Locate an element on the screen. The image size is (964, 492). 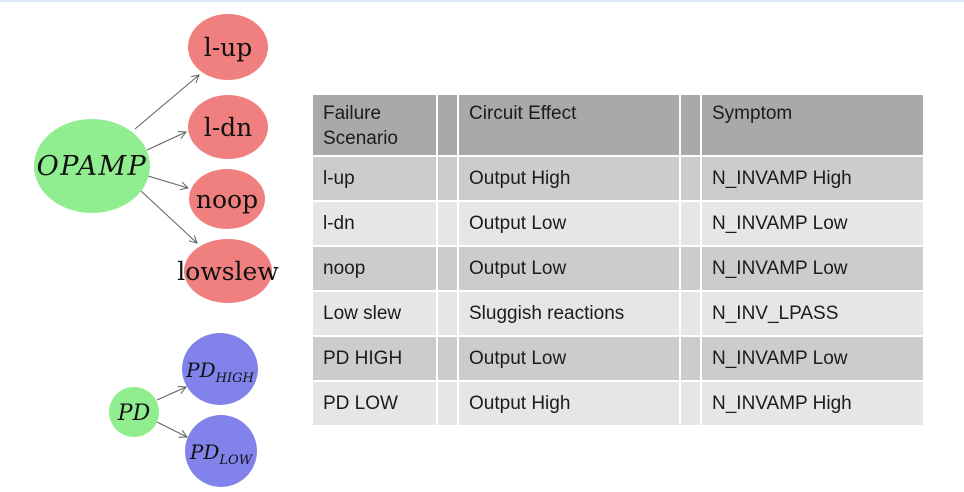
pd-edges is located at coordinates (171, 412).